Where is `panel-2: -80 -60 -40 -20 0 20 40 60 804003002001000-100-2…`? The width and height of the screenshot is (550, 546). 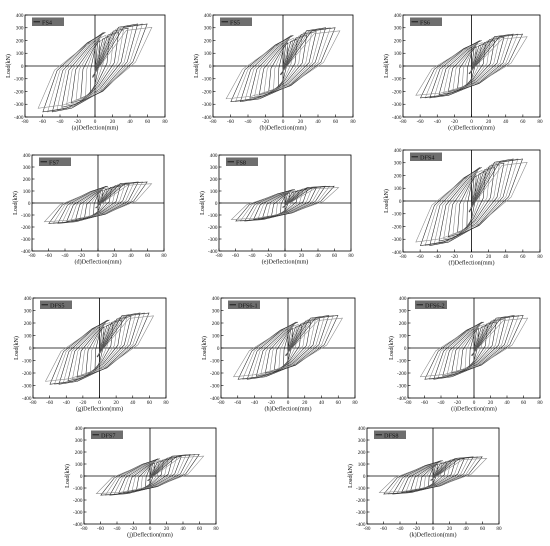
panel-2: -80 -60 -40 -20 0 20 40 60 804003002001000-100-2… is located at coordinates (274, 72).